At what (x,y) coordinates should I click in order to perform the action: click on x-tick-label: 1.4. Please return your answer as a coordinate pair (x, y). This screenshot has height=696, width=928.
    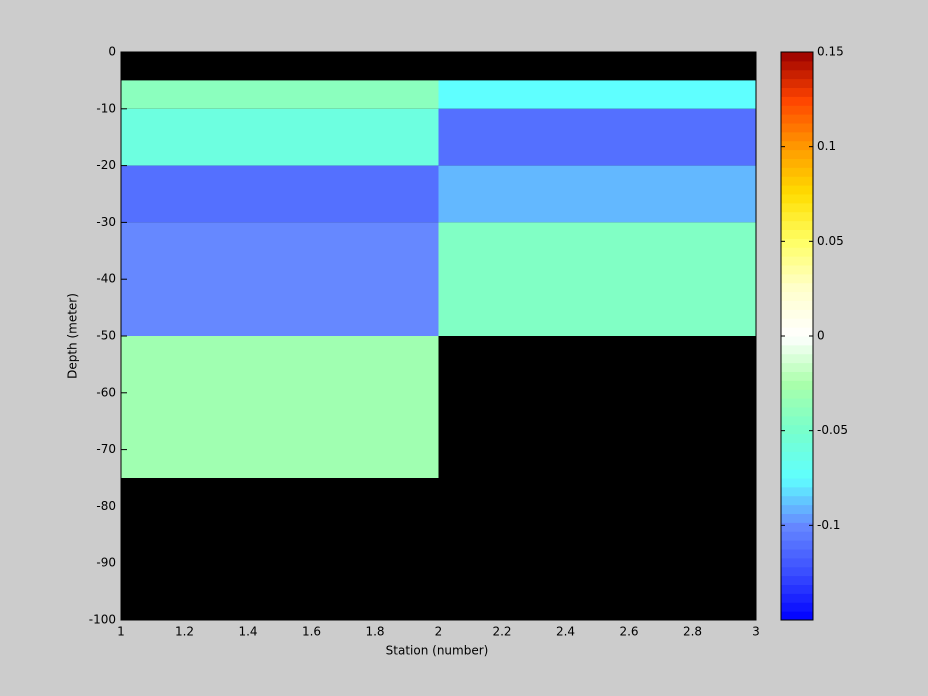
    Looking at the image, I should click on (247, 632).